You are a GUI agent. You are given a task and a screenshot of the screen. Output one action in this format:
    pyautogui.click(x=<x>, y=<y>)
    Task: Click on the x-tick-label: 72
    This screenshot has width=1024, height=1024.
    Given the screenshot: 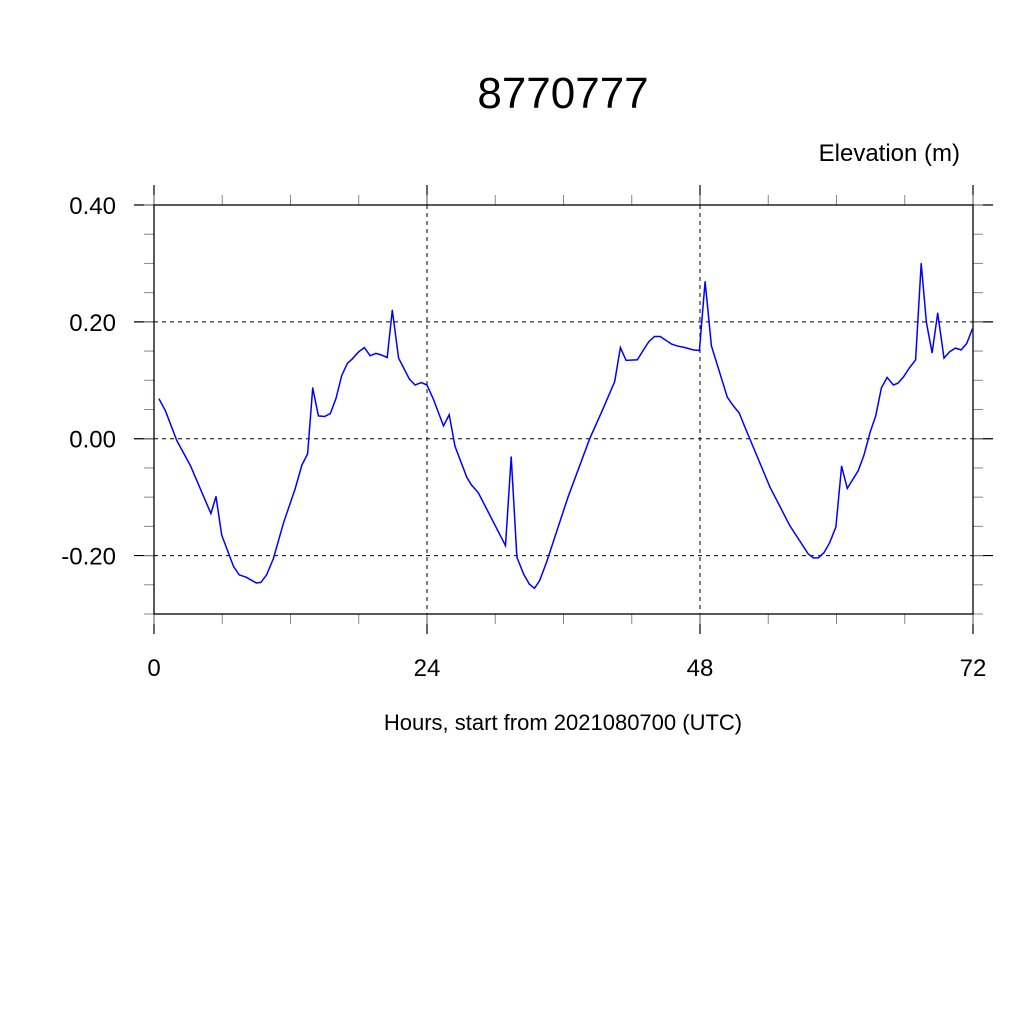 What is the action you would take?
    pyautogui.click(x=973, y=668)
    